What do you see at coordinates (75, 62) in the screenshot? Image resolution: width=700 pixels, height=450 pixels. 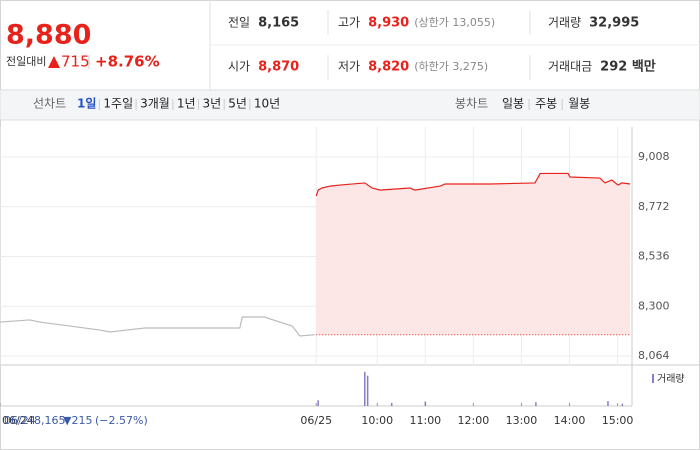 I see `change: 715` at bounding box center [75, 62].